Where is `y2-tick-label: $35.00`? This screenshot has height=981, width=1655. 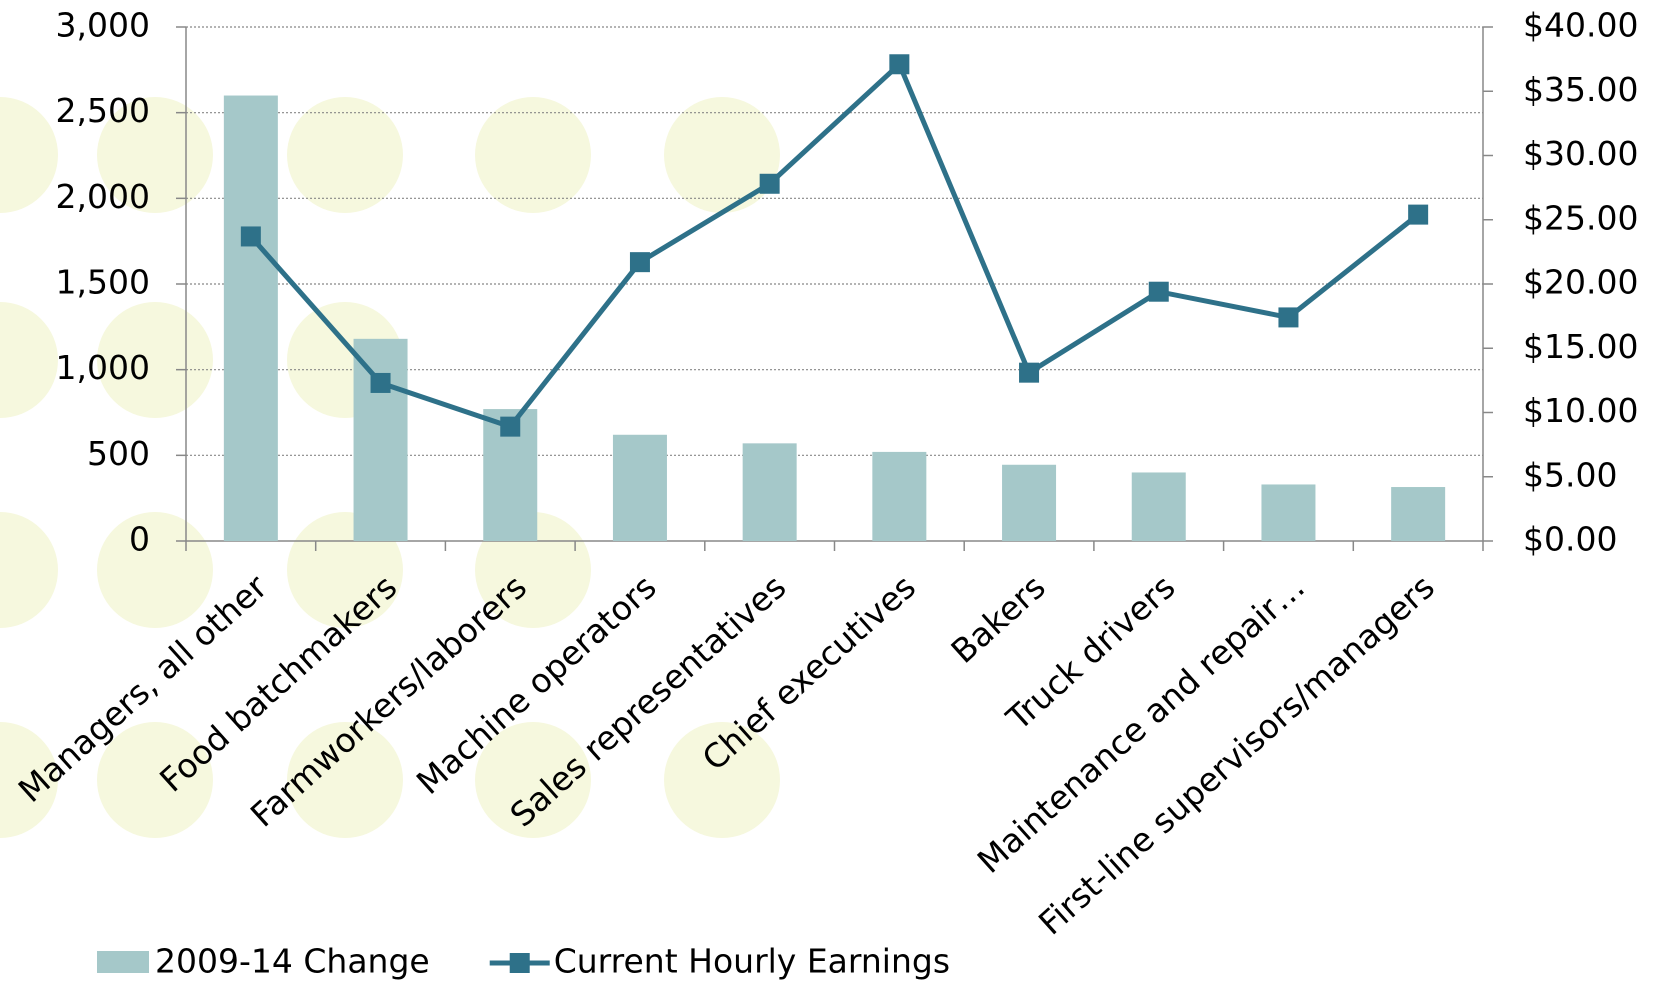
y2-tick-label: $35.00 is located at coordinates (1580, 89).